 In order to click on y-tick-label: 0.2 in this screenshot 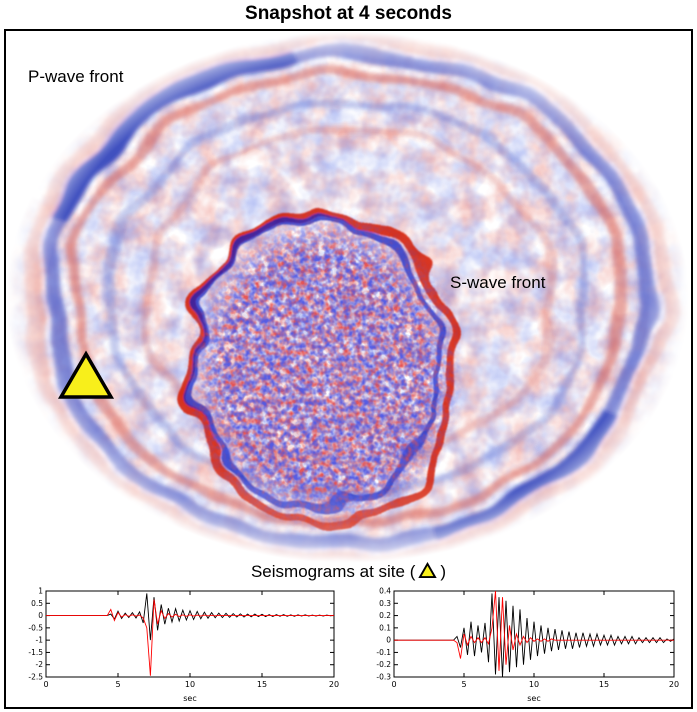, I will do `click(385, 615)`.